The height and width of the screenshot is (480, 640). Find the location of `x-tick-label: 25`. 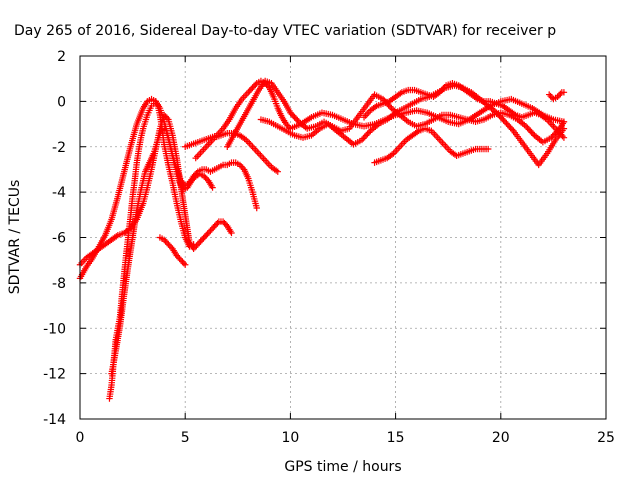

x-tick-label: 25 is located at coordinates (606, 438).